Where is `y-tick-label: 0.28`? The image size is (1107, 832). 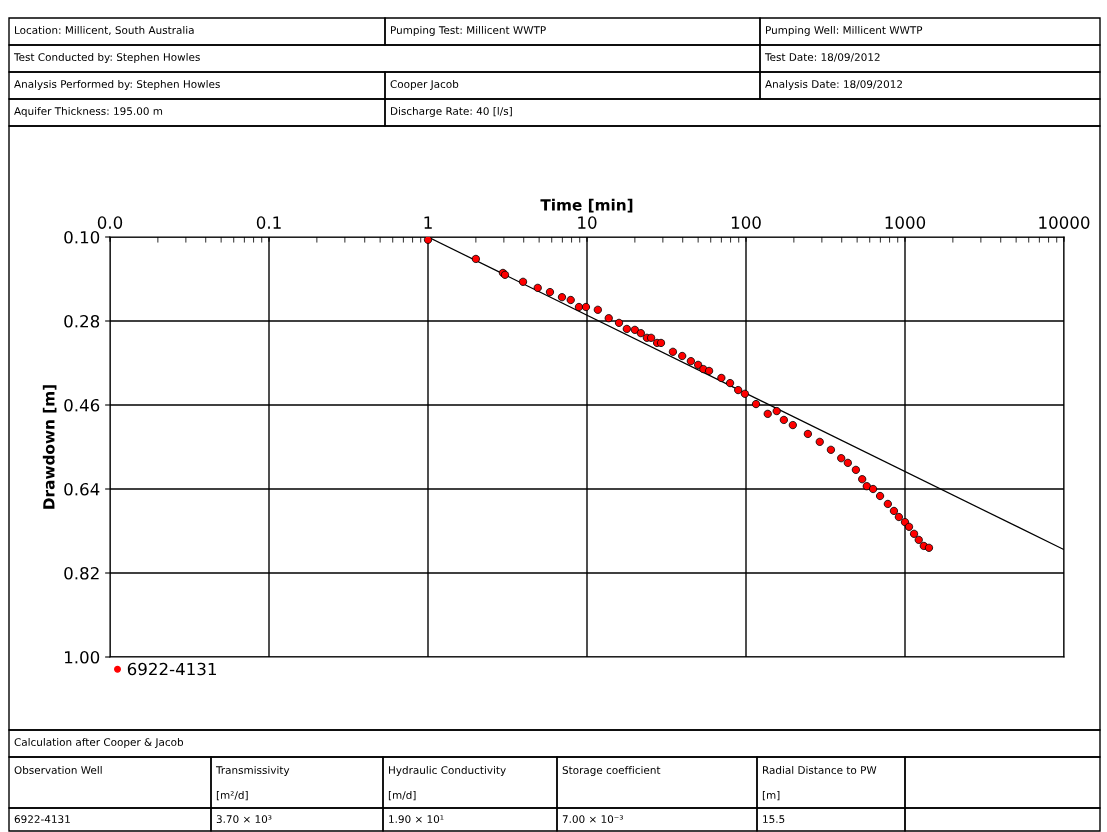 y-tick-label: 0.28 is located at coordinates (82, 321).